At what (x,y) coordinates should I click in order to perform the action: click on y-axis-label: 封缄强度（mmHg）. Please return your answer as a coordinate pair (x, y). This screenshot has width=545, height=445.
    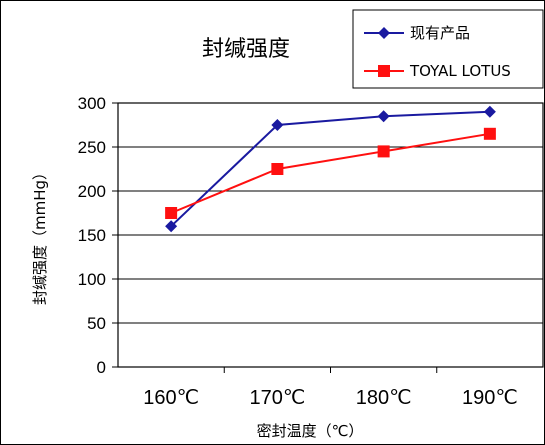
    Looking at the image, I should click on (40, 235).